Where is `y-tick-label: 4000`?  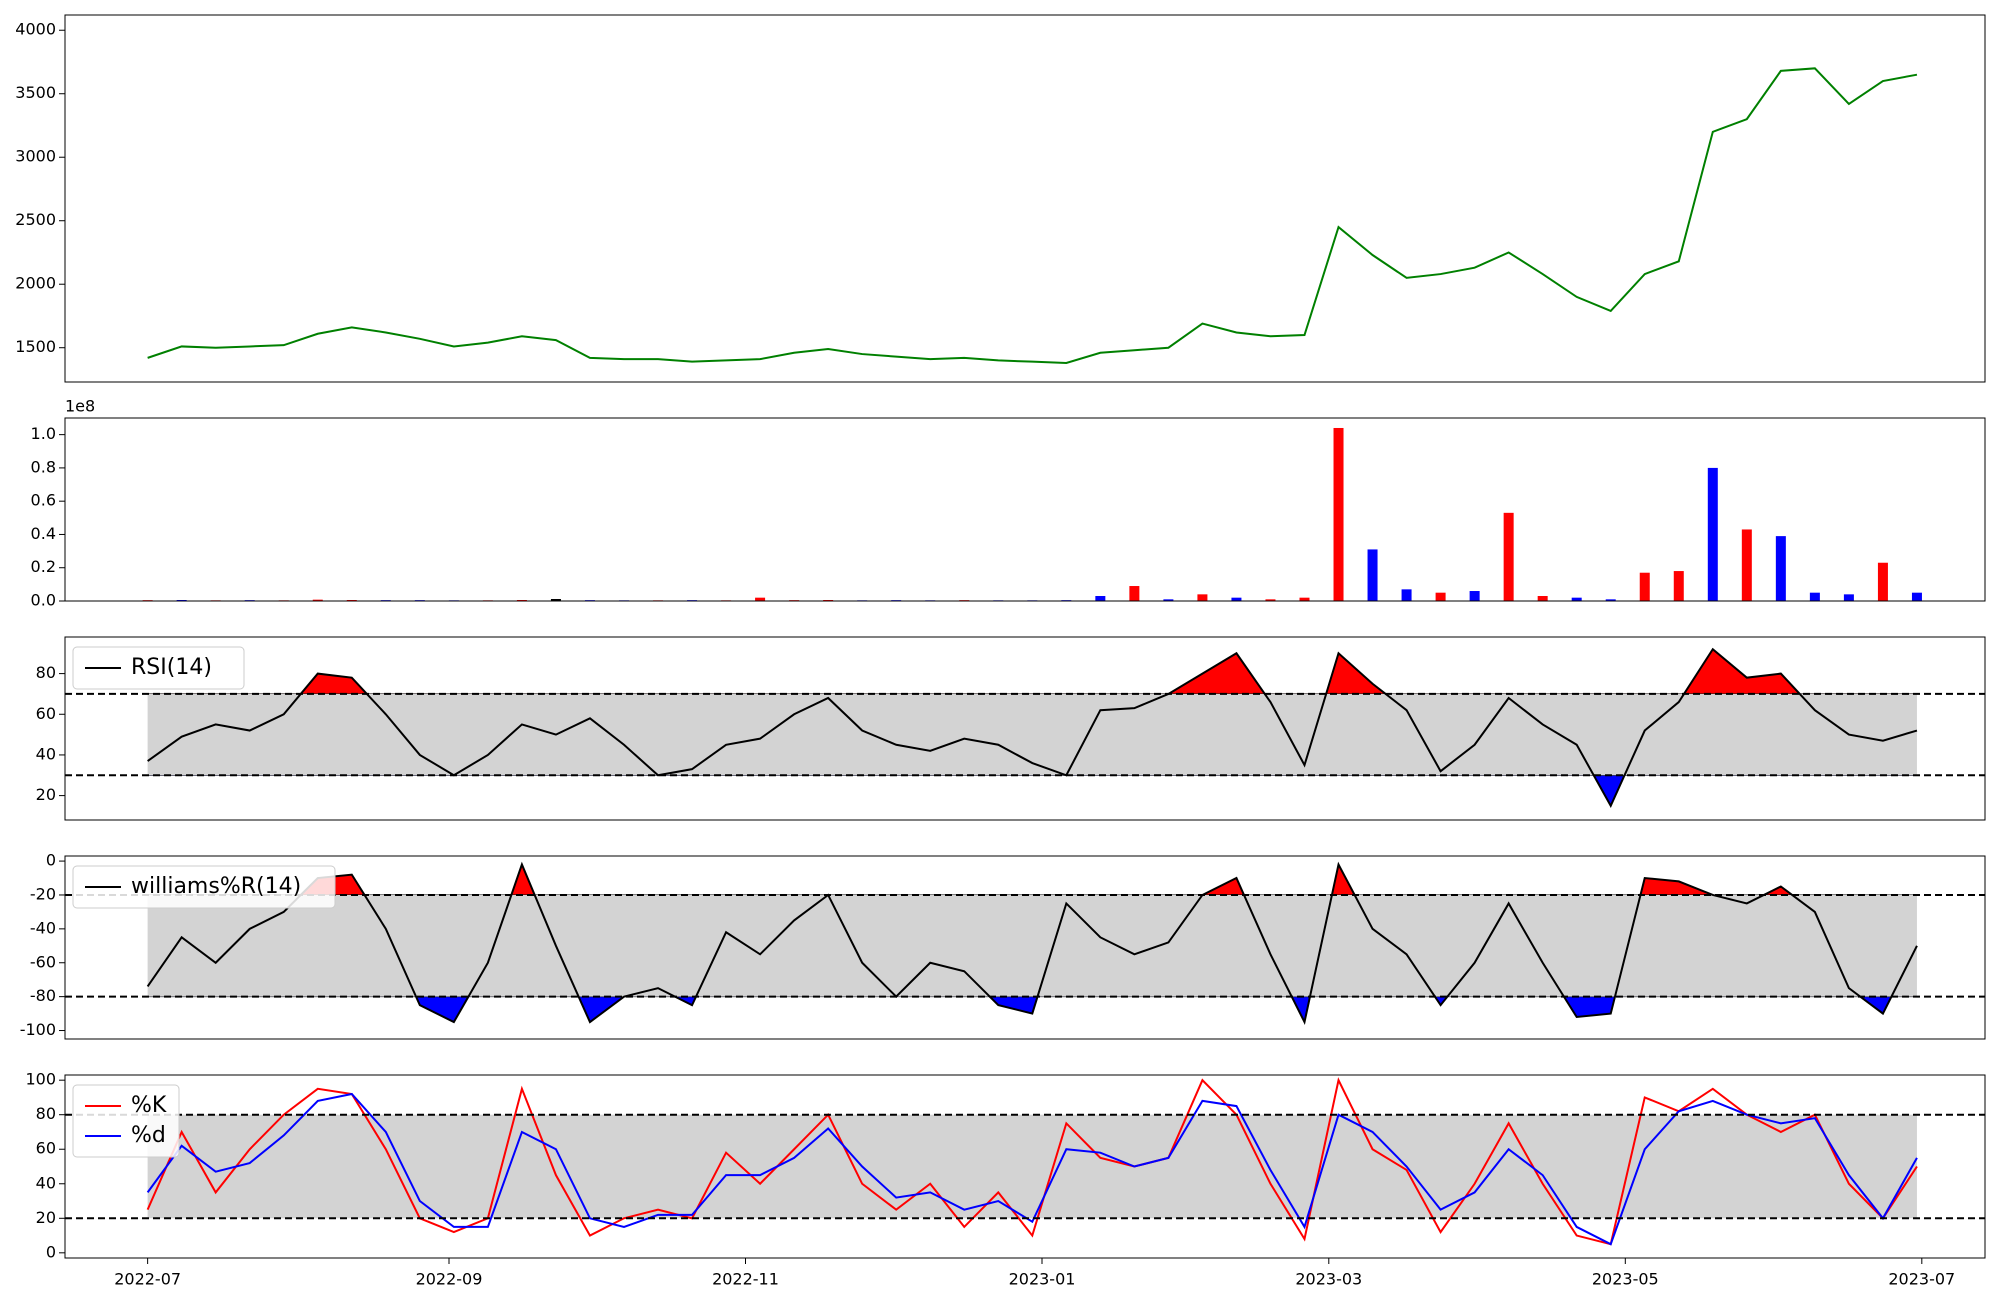
y-tick-label: 4000 is located at coordinates (35, 29).